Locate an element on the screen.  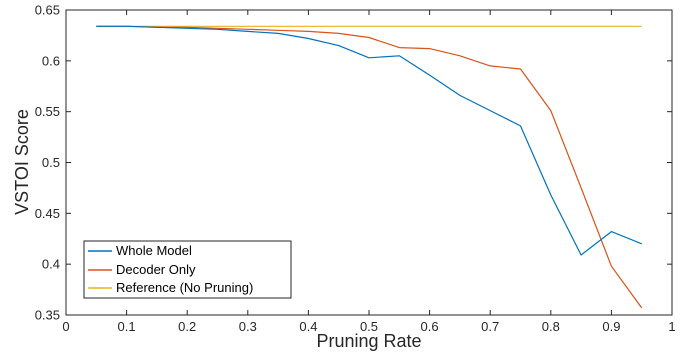
y-tick-label: 0.55 is located at coordinates (47, 111).